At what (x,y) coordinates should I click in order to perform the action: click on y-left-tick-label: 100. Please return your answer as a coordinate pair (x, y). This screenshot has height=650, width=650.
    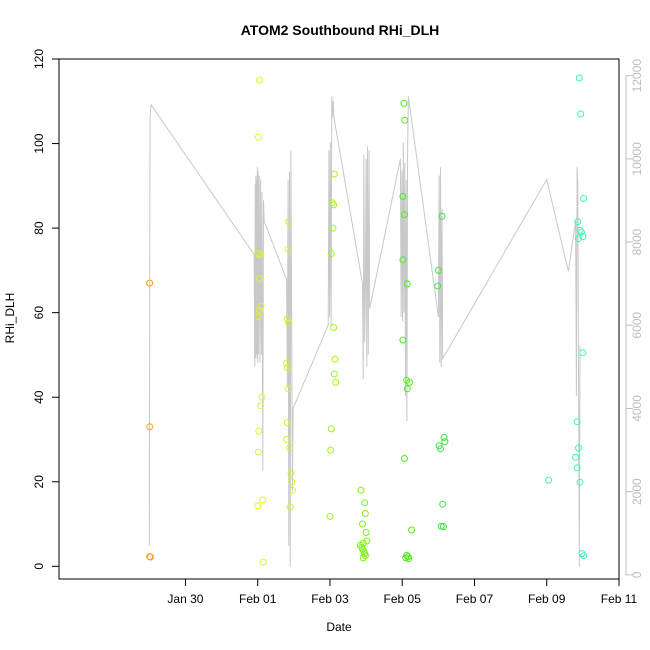
    Looking at the image, I should click on (39, 143).